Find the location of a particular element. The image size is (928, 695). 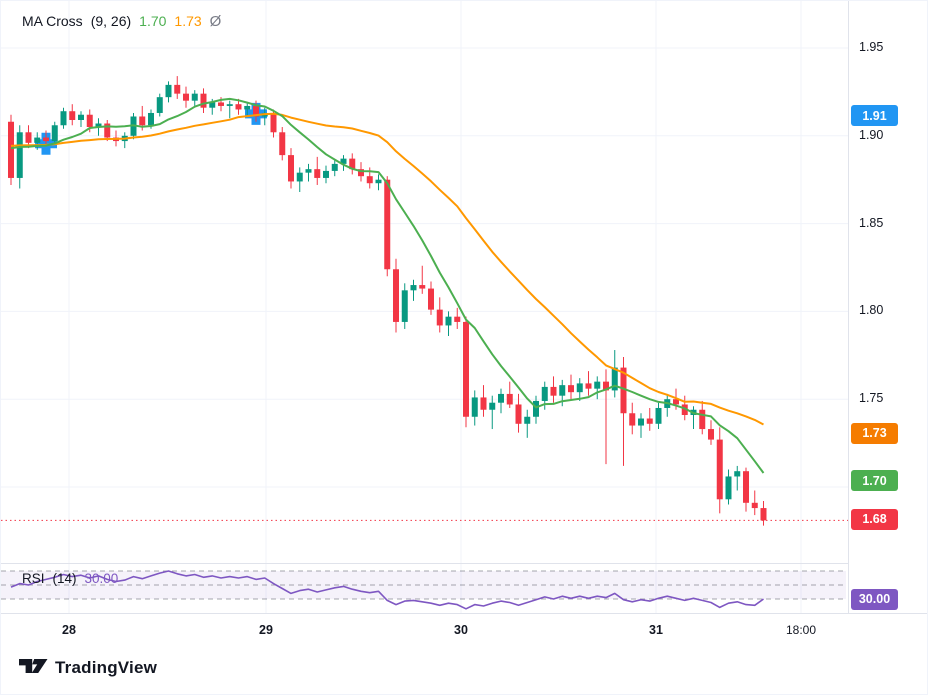

time-tick-label: 28 is located at coordinates (69, 630).